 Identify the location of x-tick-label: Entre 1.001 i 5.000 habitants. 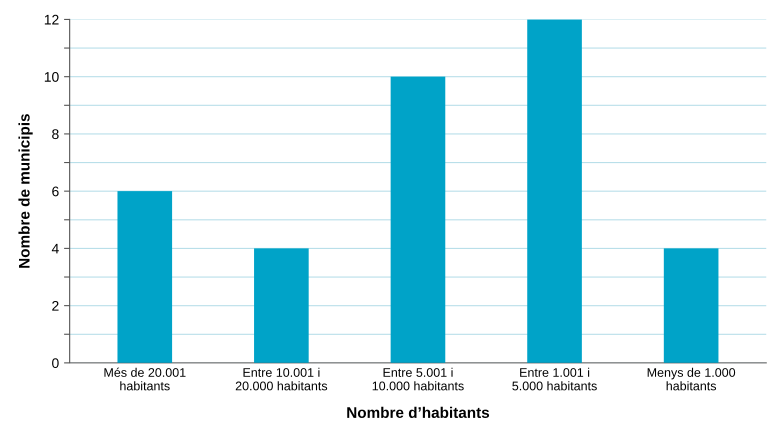
(554, 379).